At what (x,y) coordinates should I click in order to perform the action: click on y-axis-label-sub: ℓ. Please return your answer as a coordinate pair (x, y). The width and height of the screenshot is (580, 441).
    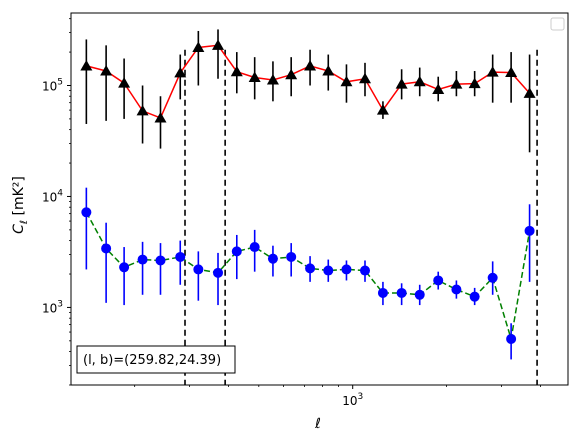
    Looking at the image, I should click on (24, 222).